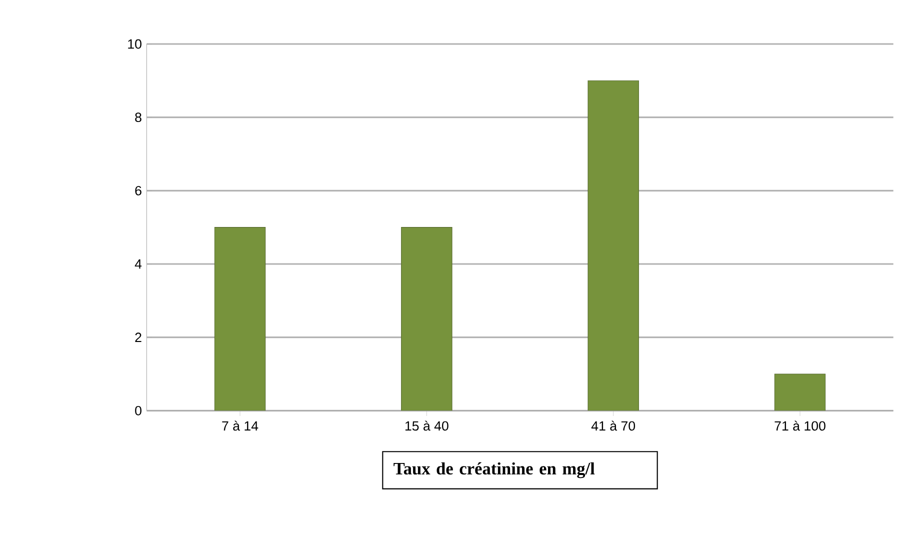  I want to click on y-tick-label: 0, so click(138, 411).